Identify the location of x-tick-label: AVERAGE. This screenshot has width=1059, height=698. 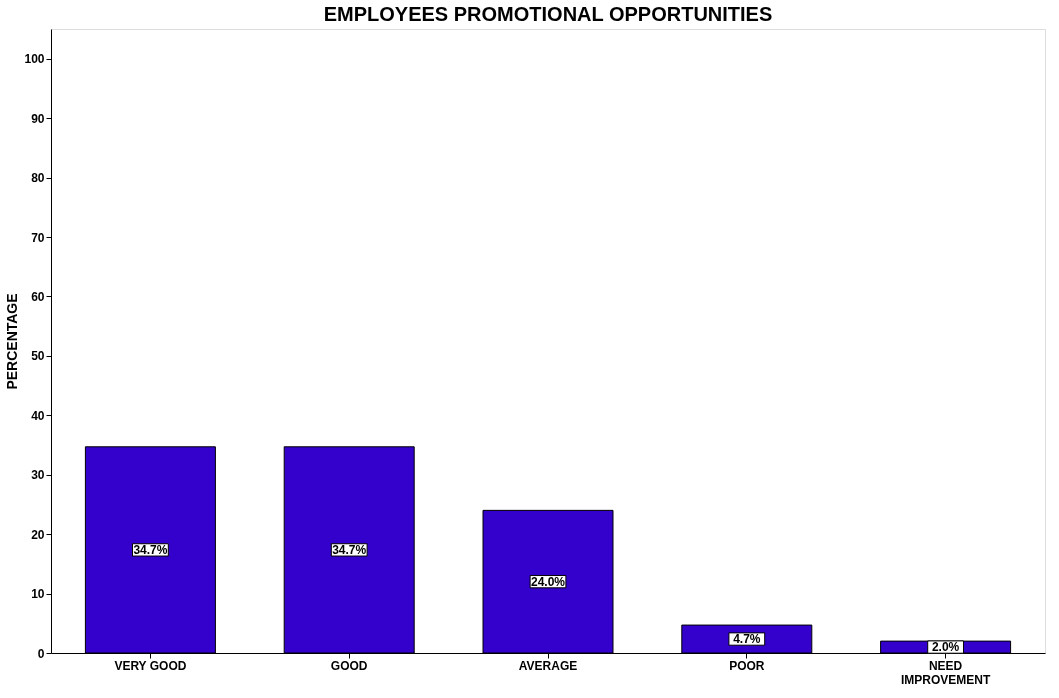
(548, 665).